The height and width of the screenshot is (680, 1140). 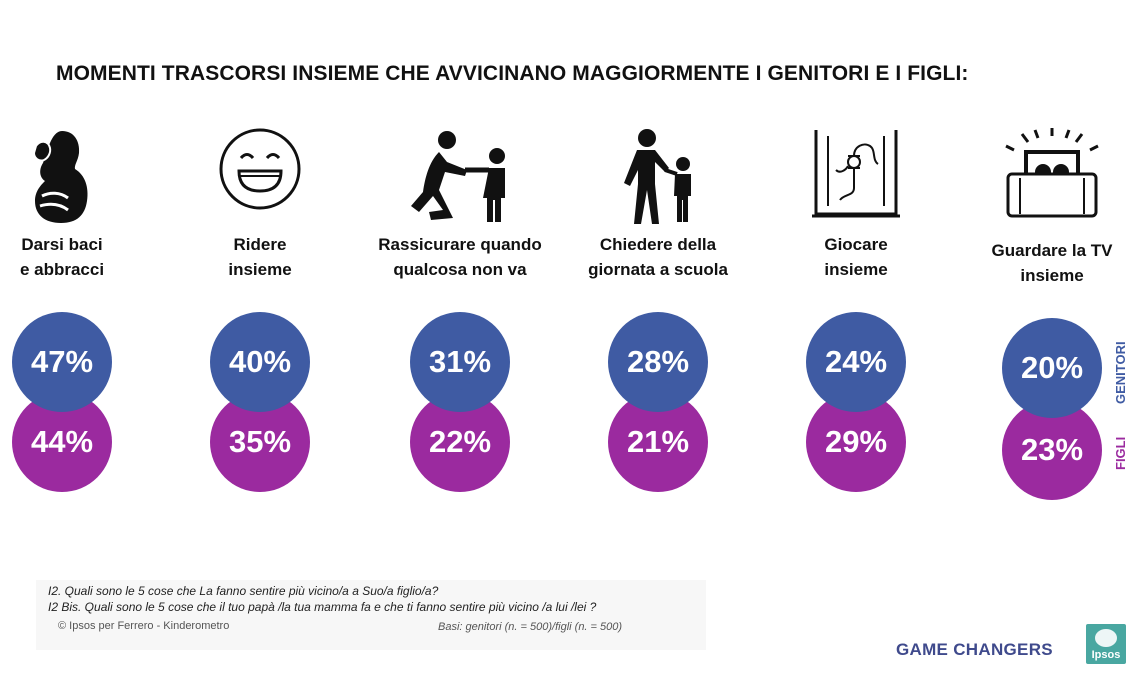 What do you see at coordinates (856, 176) in the screenshot?
I see `game-icon` at bounding box center [856, 176].